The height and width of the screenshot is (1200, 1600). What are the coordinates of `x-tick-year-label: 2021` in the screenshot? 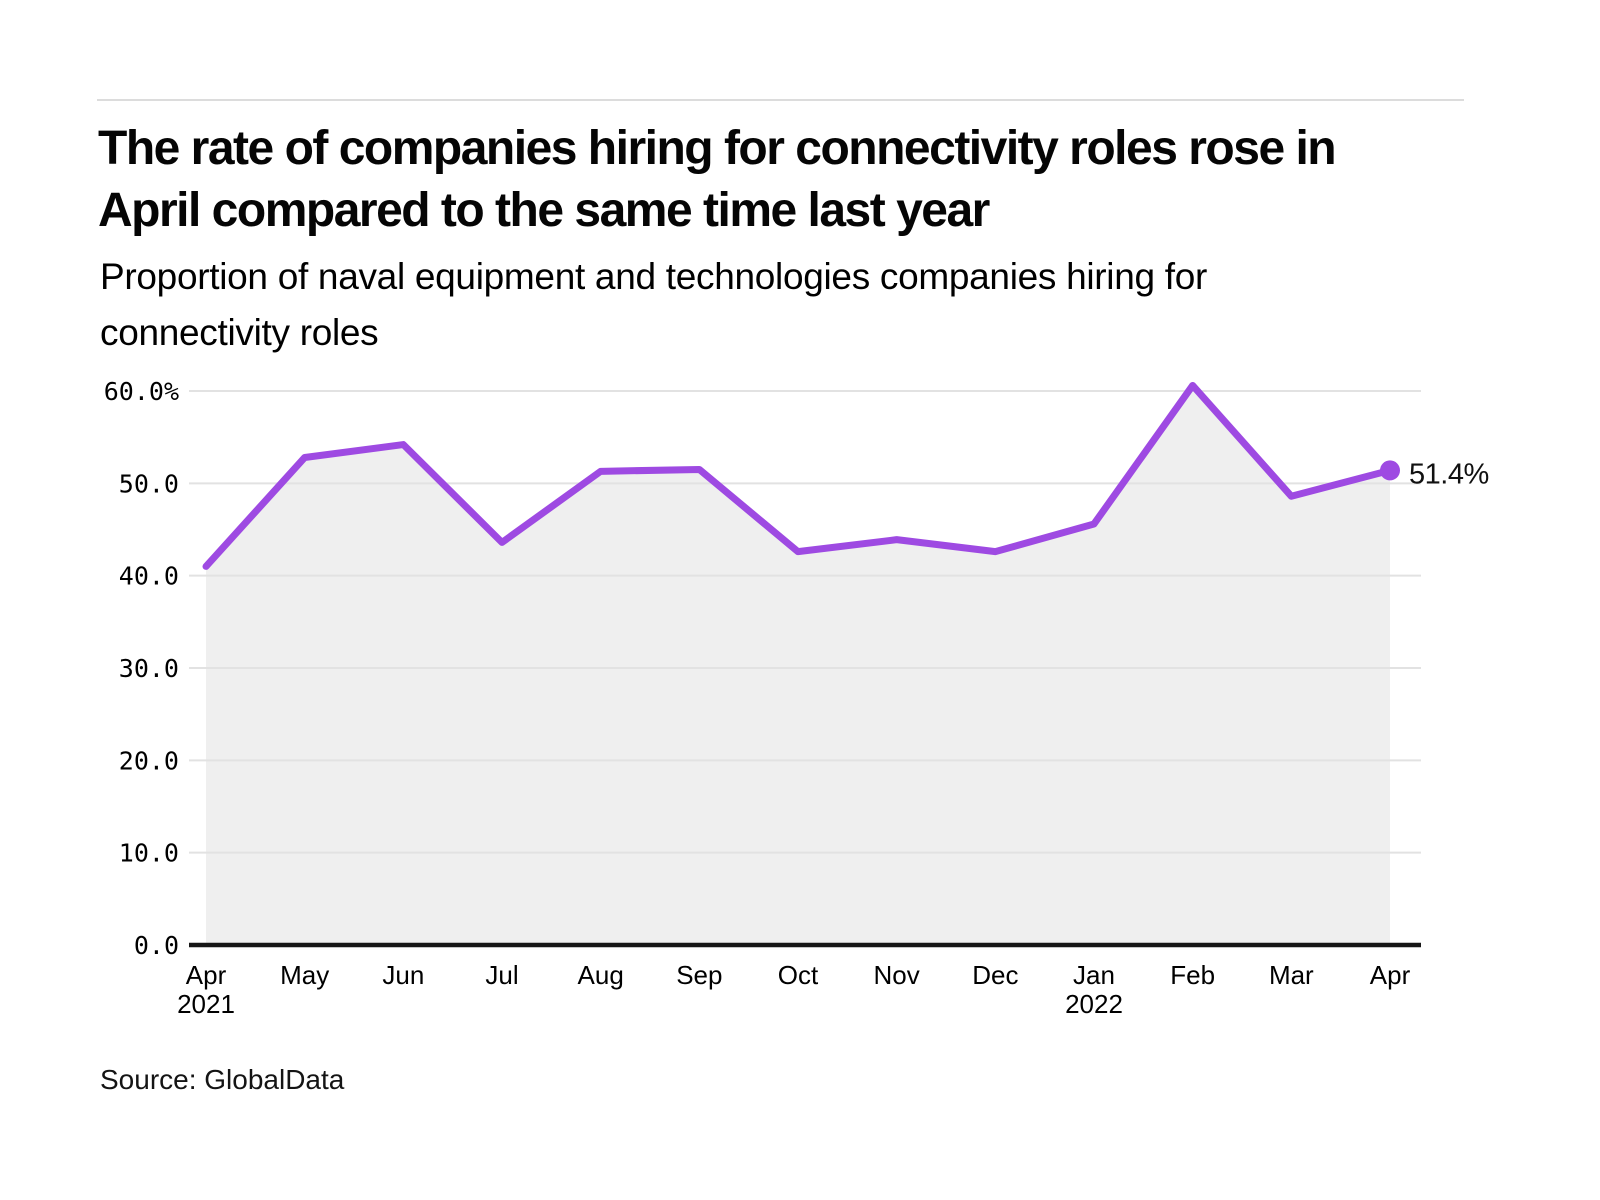 It's located at (206, 1004).